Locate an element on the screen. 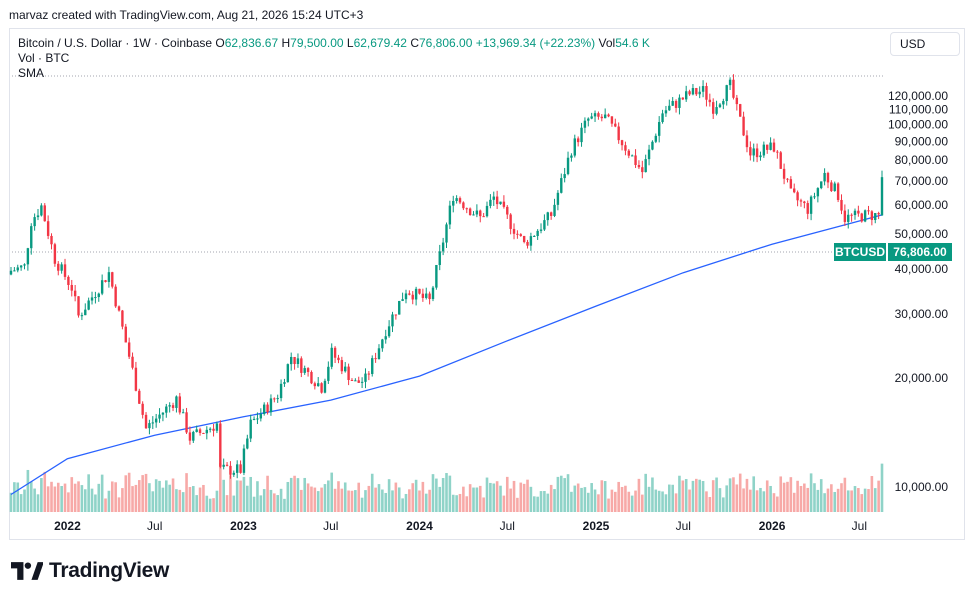 Image resolution: width=974 pixels, height=600 pixels. tradingview-logo: TradingView is located at coordinates (90, 571).